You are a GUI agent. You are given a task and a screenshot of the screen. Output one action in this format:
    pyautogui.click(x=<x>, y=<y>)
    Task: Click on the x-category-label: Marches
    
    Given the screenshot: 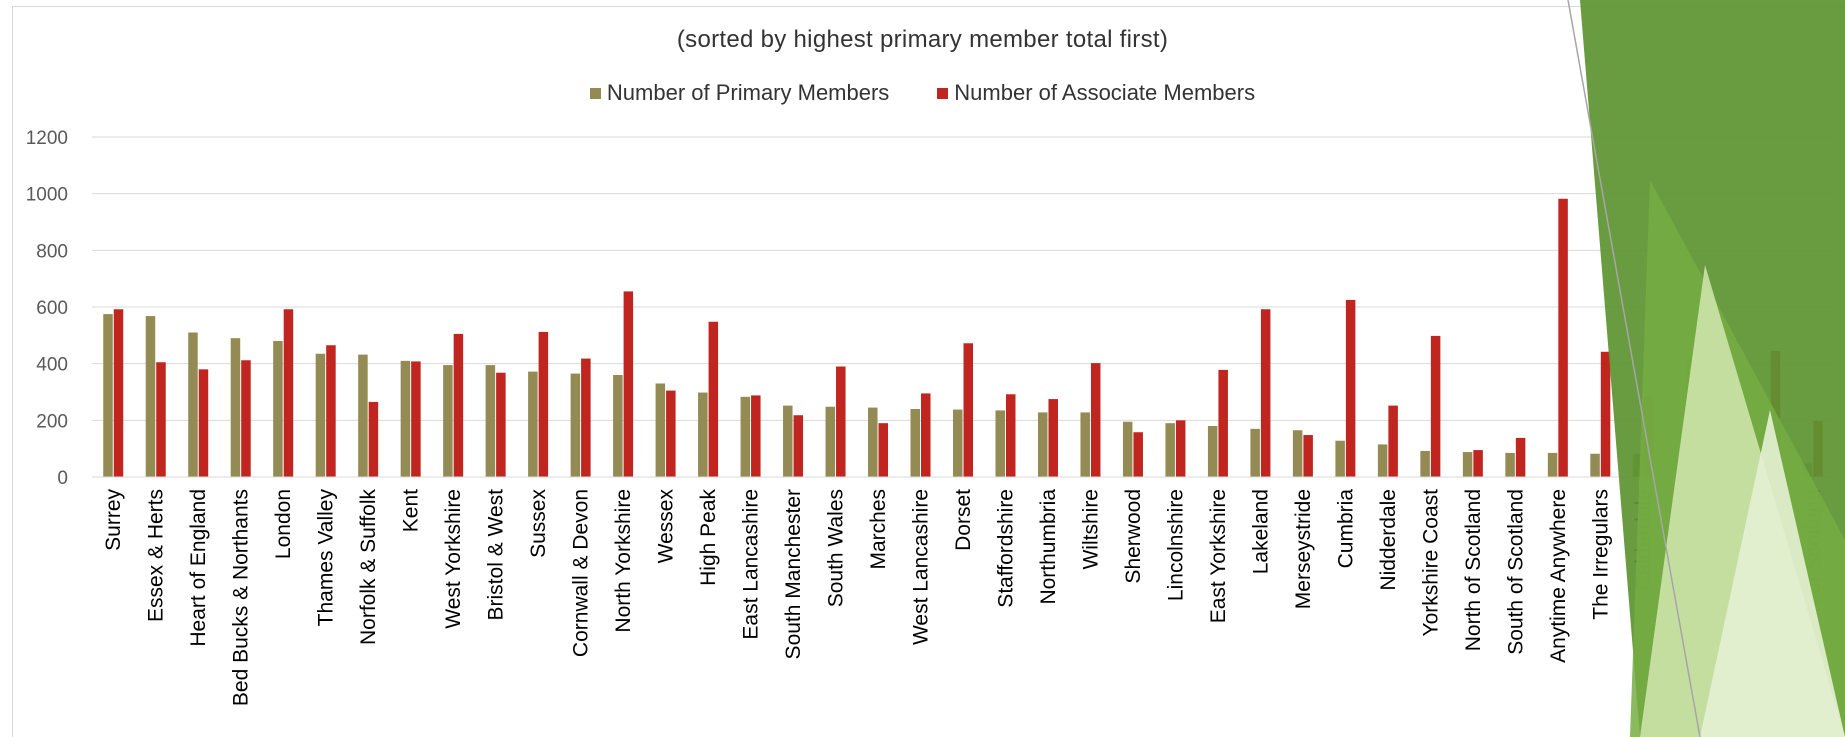 What is the action you would take?
    pyautogui.click(x=878, y=529)
    